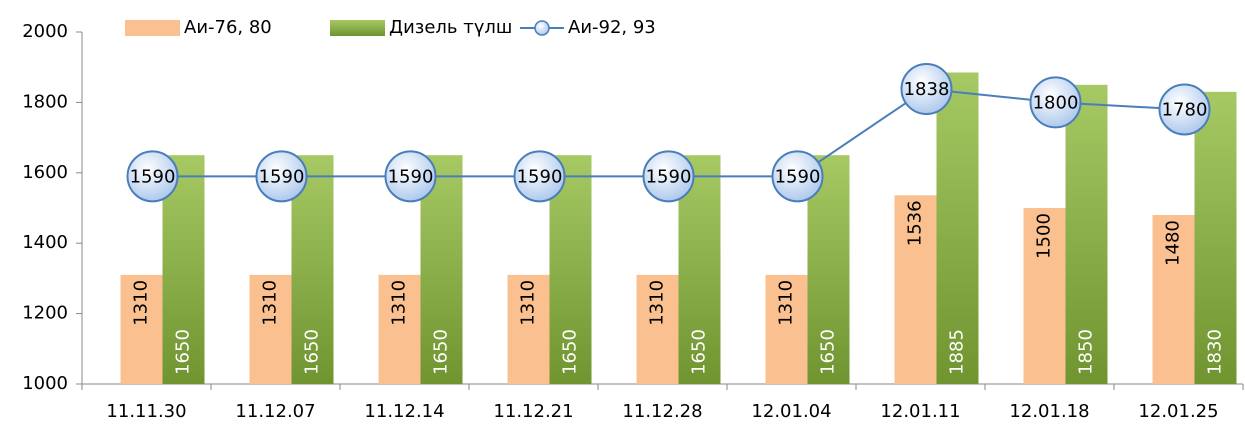  I want to click on y-tick-label: 2000, so click(45, 31).